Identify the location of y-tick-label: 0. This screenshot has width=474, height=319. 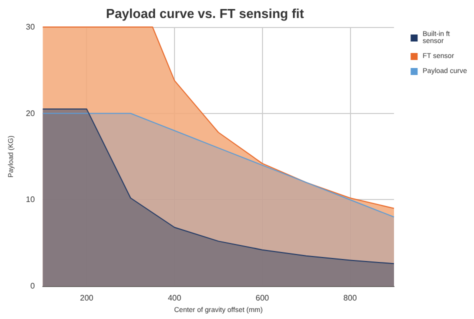
(33, 286).